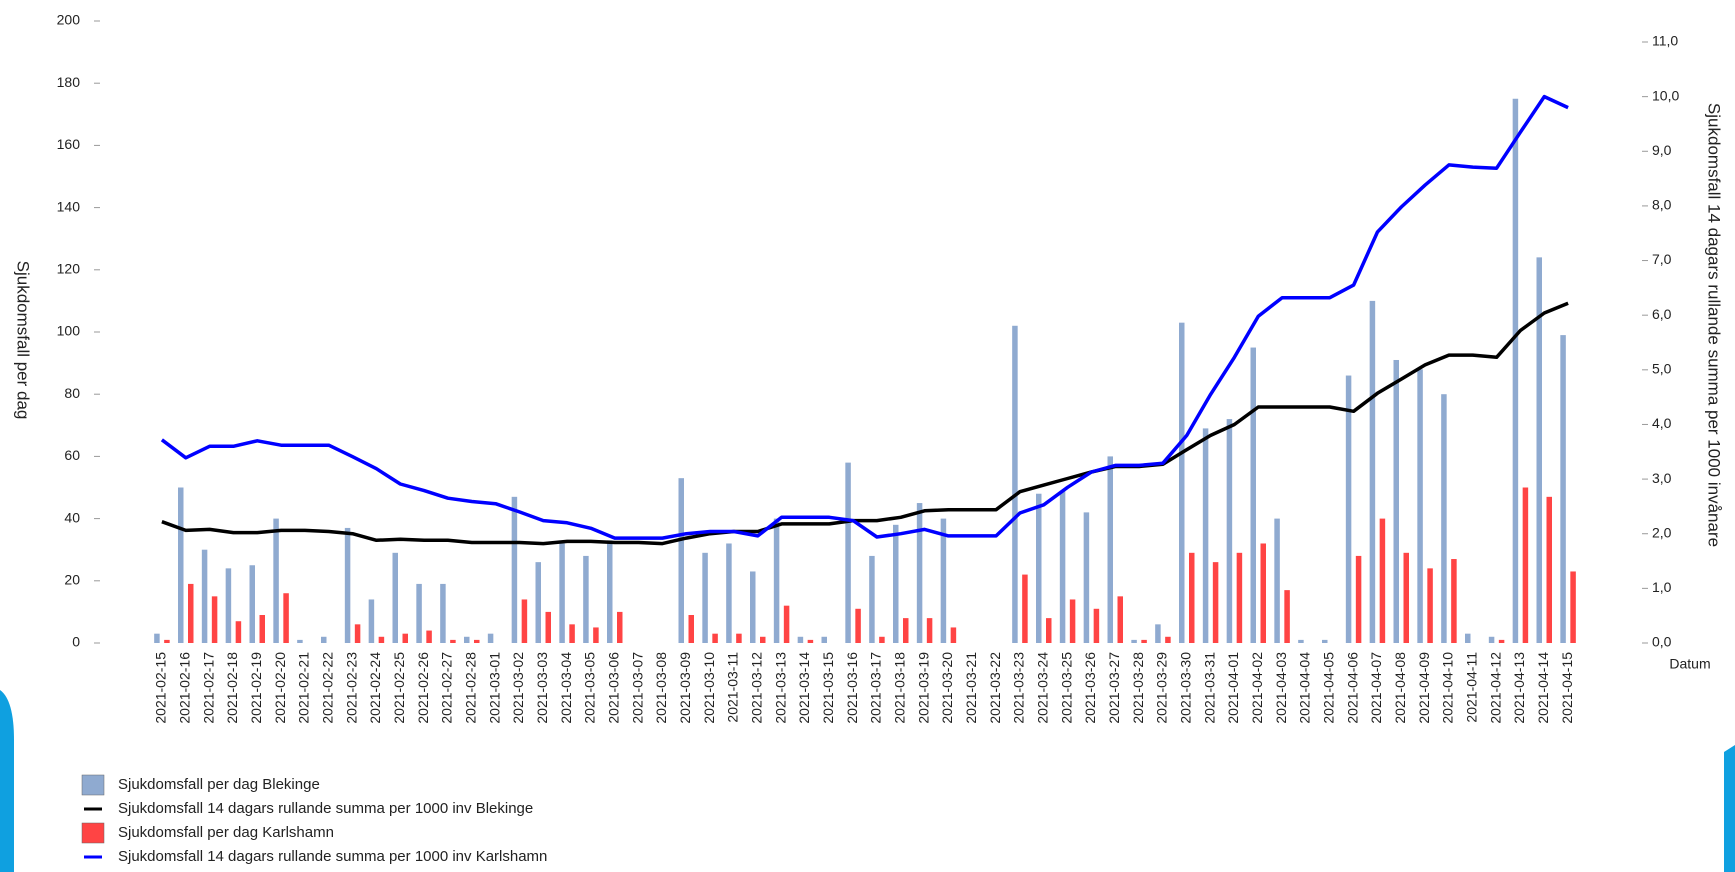  What do you see at coordinates (1662, 259) in the screenshot?
I see `y2-tick-label: 7,0` at bounding box center [1662, 259].